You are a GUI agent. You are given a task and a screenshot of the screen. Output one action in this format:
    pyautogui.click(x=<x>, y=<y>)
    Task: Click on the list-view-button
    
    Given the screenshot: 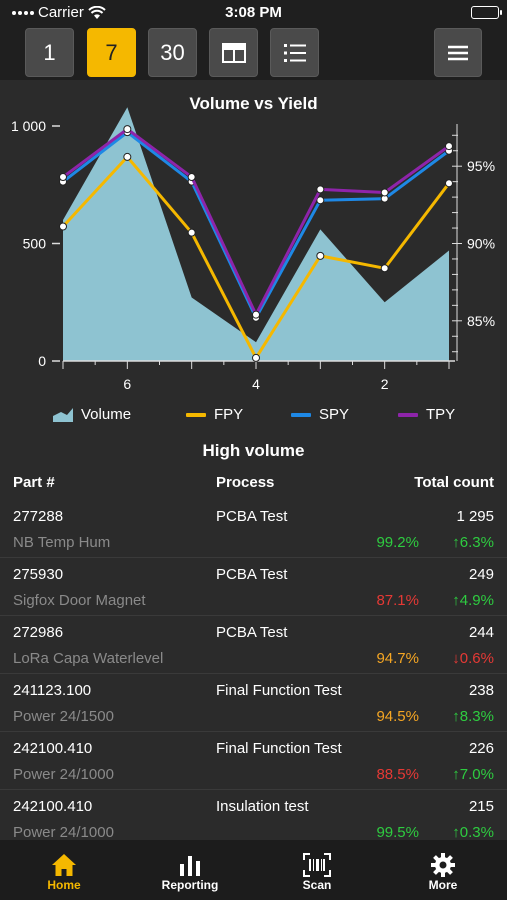 What is the action you would take?
    pyautogui.click(x=294, y=52)
    